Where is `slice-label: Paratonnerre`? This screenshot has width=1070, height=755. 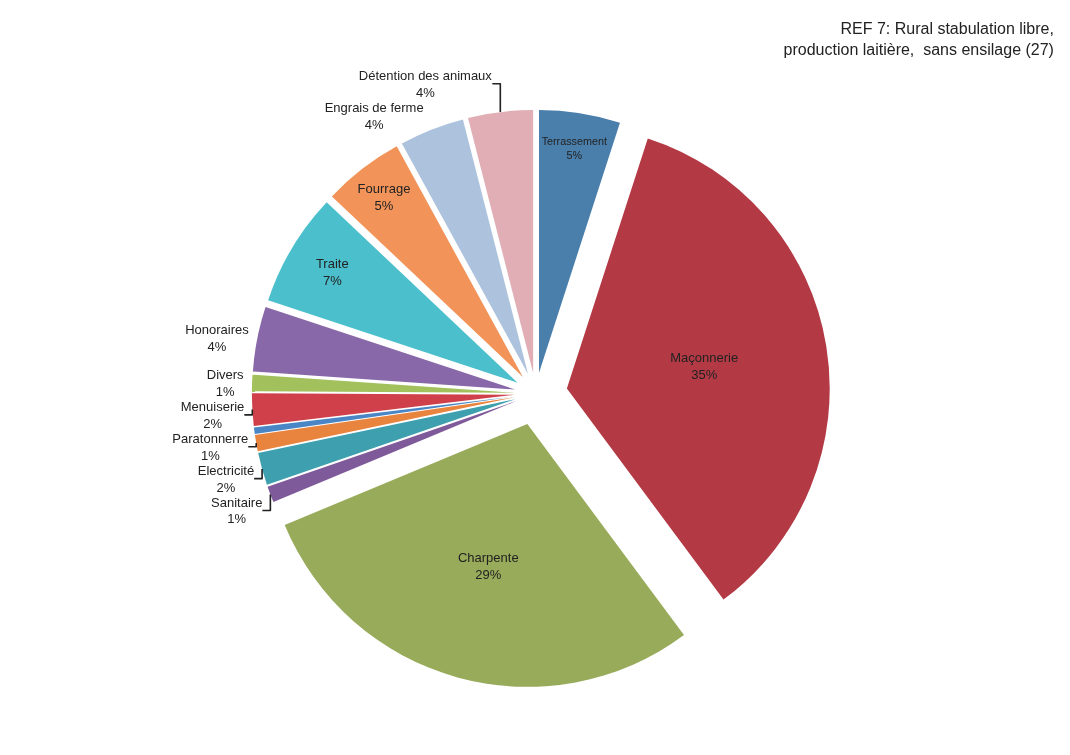
slice-label: Paratonnerre is located at coordinates (210, 438).